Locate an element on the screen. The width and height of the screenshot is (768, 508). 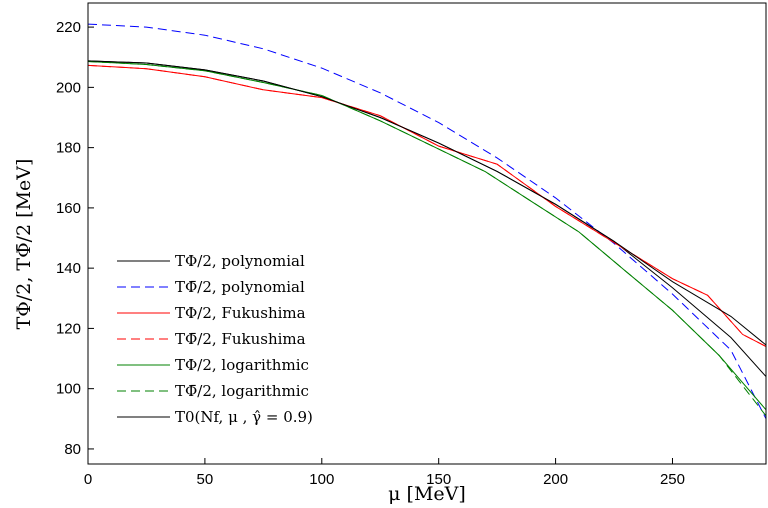
y-tick-label: 220 is located at coordinates (68, 27).